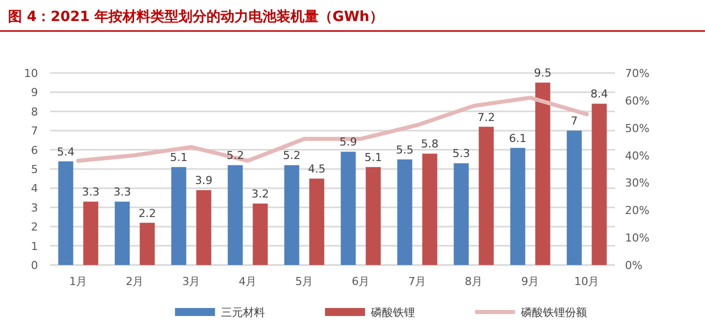 The height and width of the screenshot is (329, 705). What do you see at coordinates (34, 189) in the screenshot?
I see `y-tick-label: 4` at bounding box center [34, 189].